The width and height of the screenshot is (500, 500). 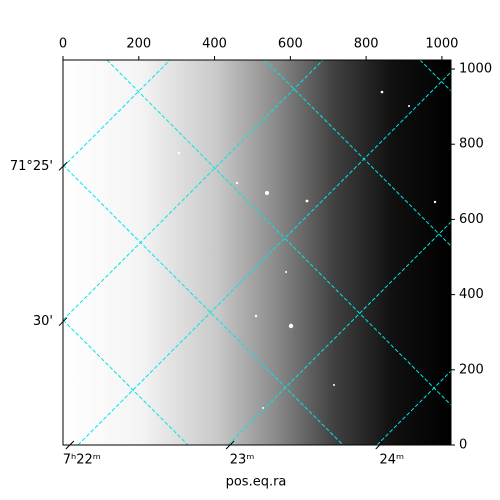 I want to click on dec-tick-label: 71°25', so click(x=31, y=166).